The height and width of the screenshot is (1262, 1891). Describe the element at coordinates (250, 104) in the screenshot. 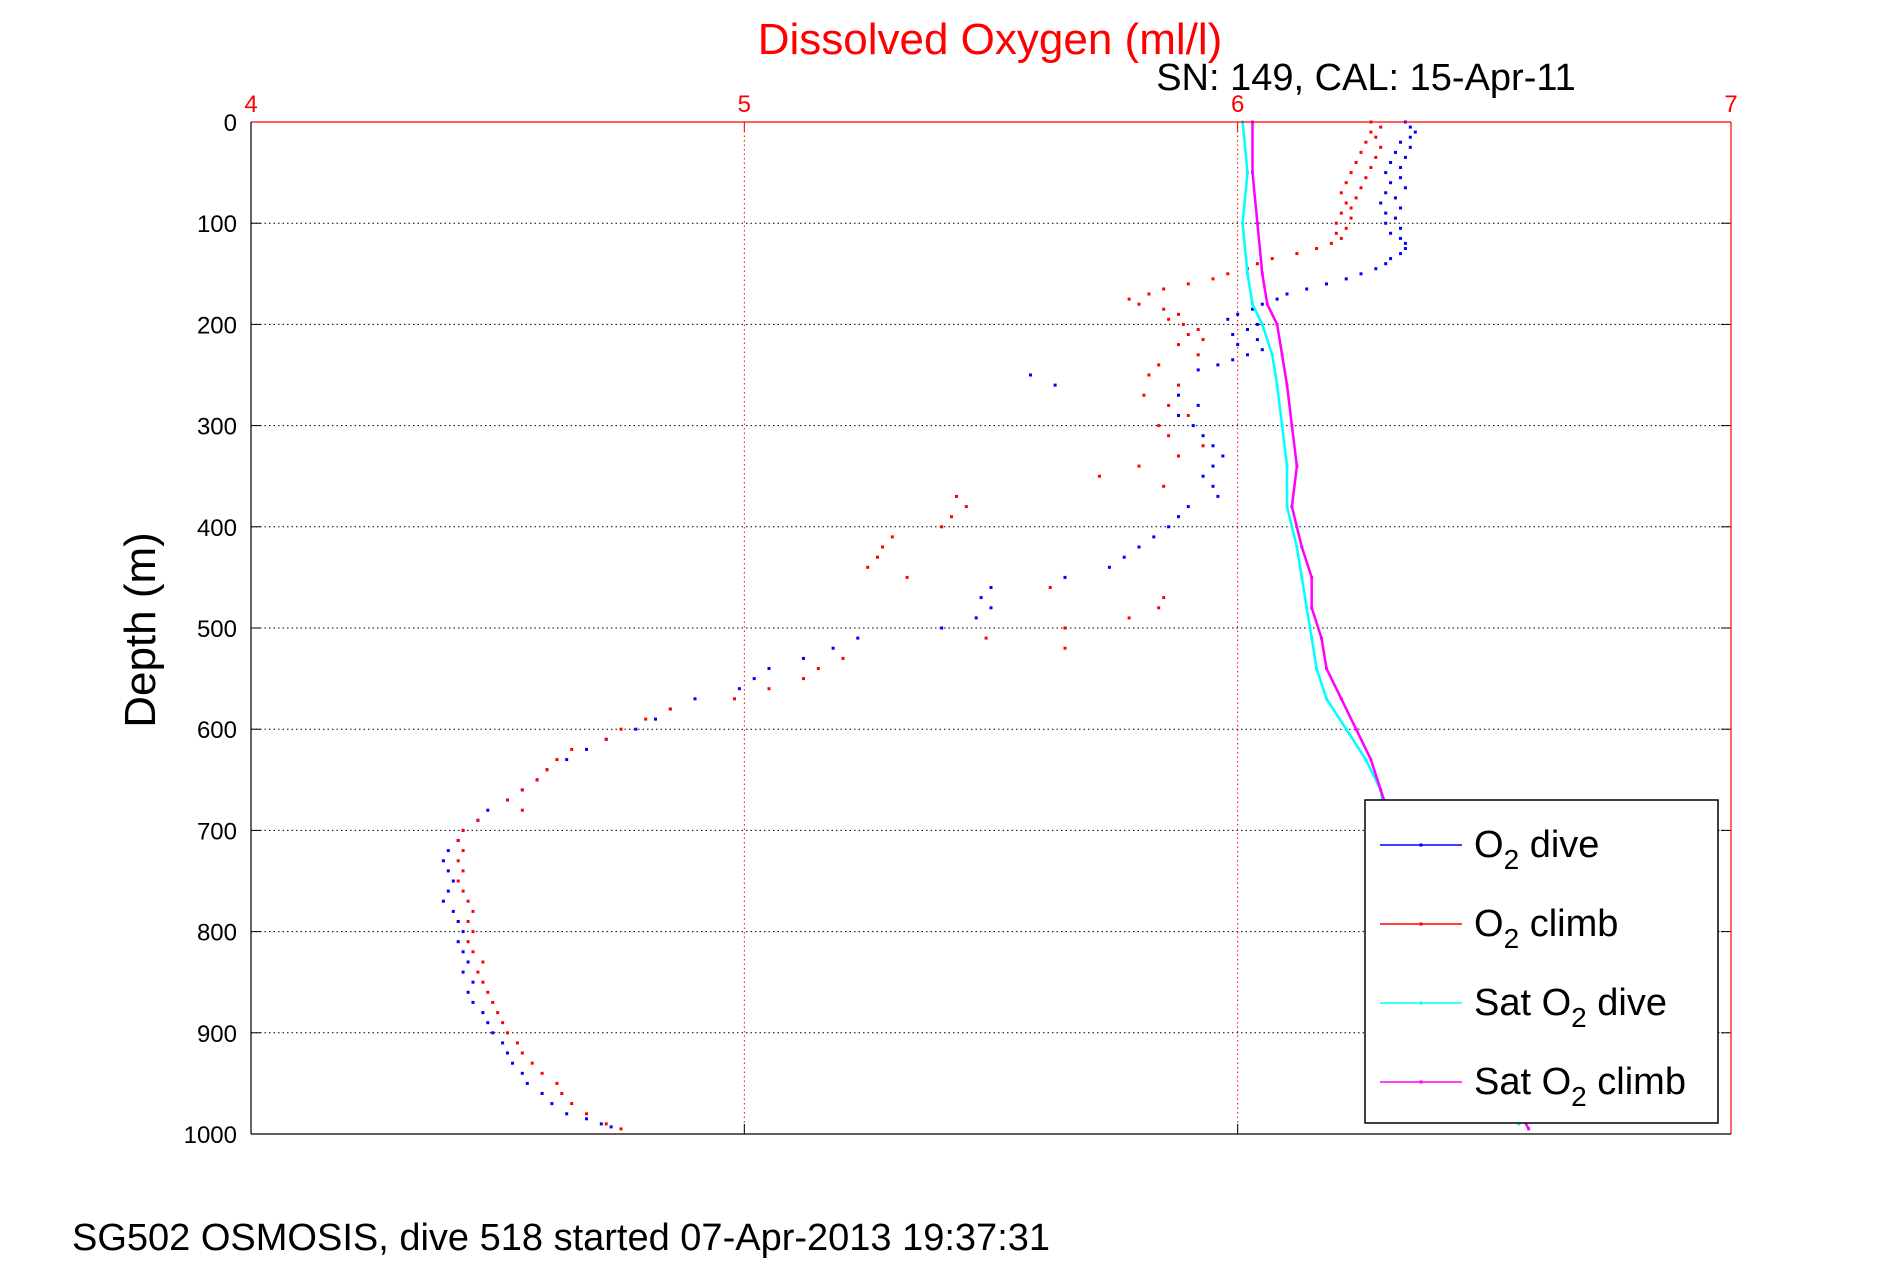

I see `x-tick-label: 4` at that location.